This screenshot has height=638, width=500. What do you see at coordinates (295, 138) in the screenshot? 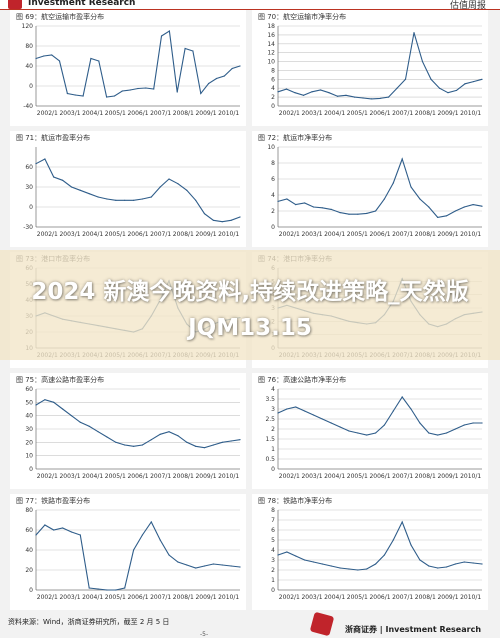
I see `chart-title: 图 72：航运市净率分布` at bounding box center [295, 138].